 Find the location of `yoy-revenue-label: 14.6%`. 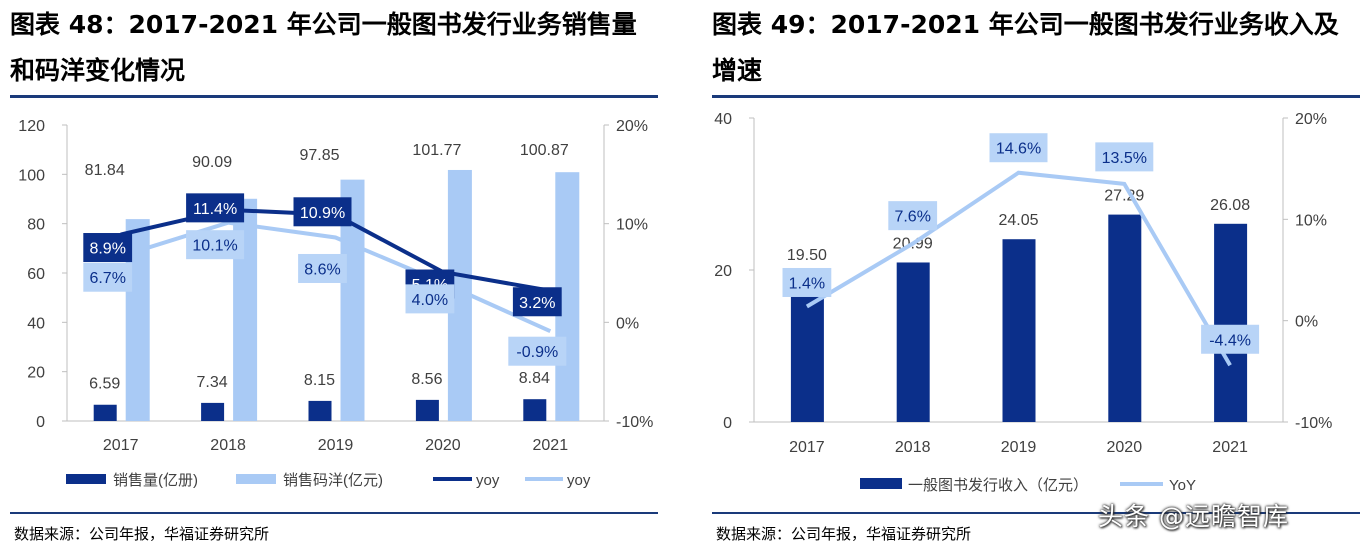

yoy-revenue-label: 14.6% is located at coordinates (1018, 149).